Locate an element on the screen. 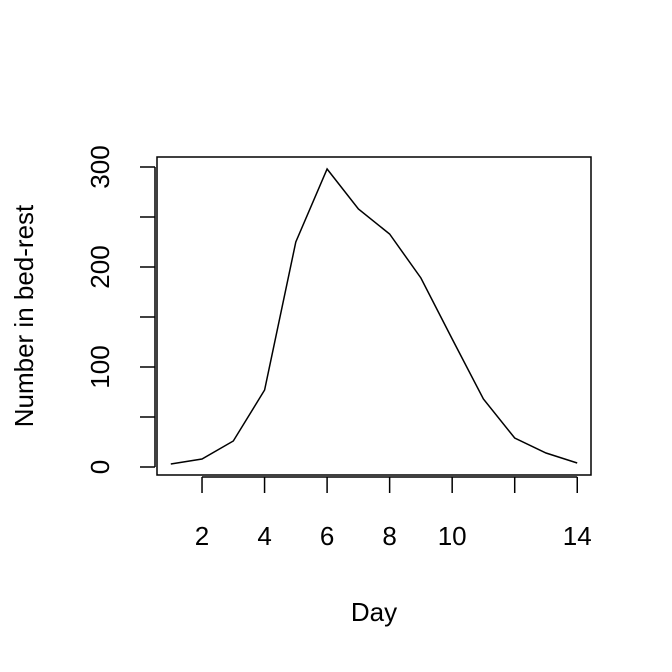  x-tick-label: 2 is located at coordinates (202, 536).